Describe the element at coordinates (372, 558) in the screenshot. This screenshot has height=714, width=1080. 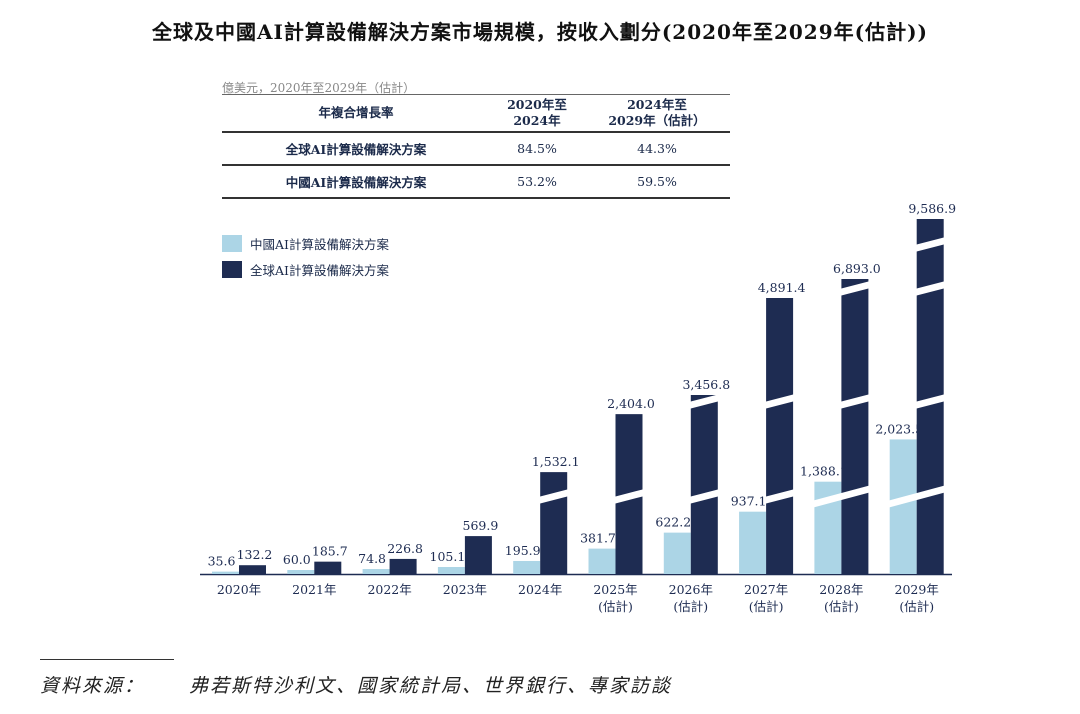
I see `data-label: 74.8` at that location.